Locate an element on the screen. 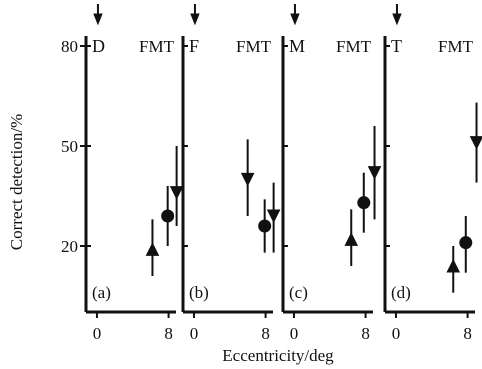 This screenshot has height=369, width=482. target-letter: F is located at coordinates (194, 46).